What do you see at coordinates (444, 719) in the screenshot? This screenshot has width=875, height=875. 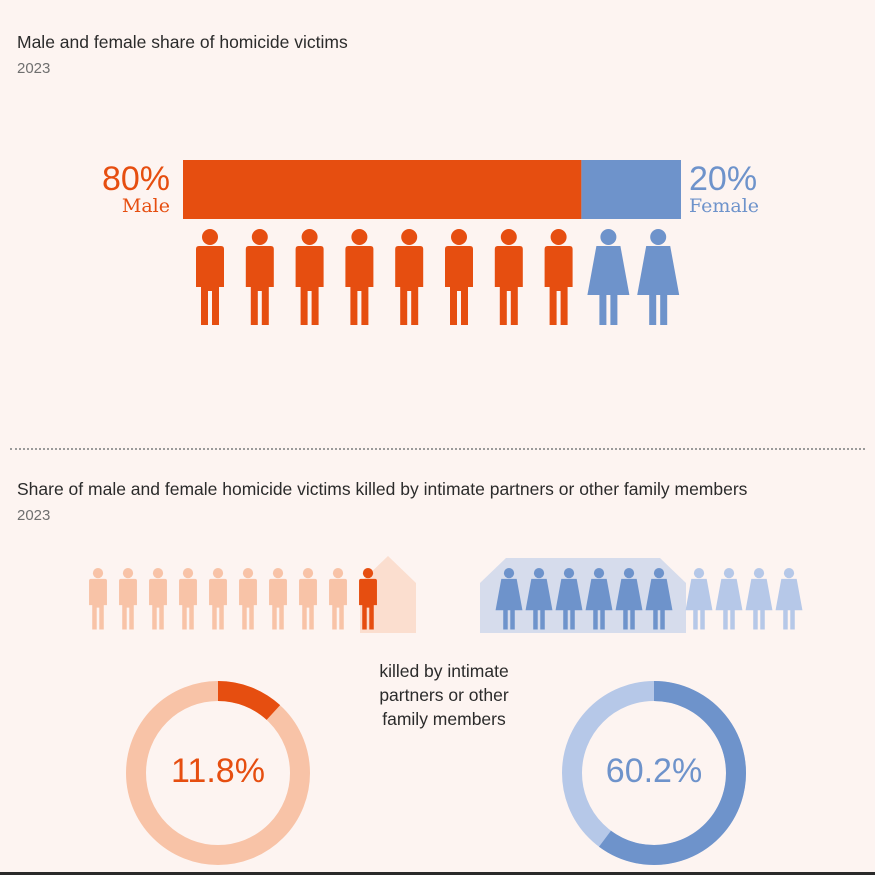 I see `annotation-line-3: family members` at bounding box center [444, 719].